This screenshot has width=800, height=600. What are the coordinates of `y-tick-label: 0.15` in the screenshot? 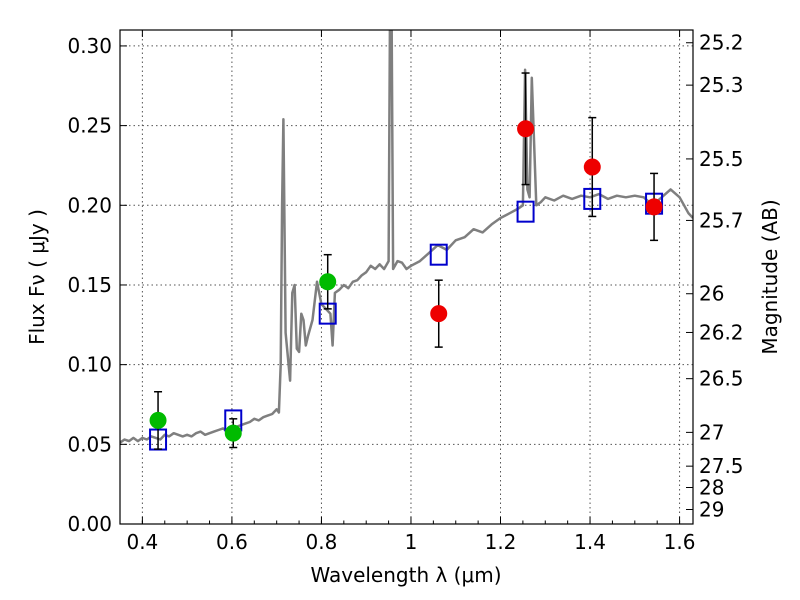 It's located at (89, 285).